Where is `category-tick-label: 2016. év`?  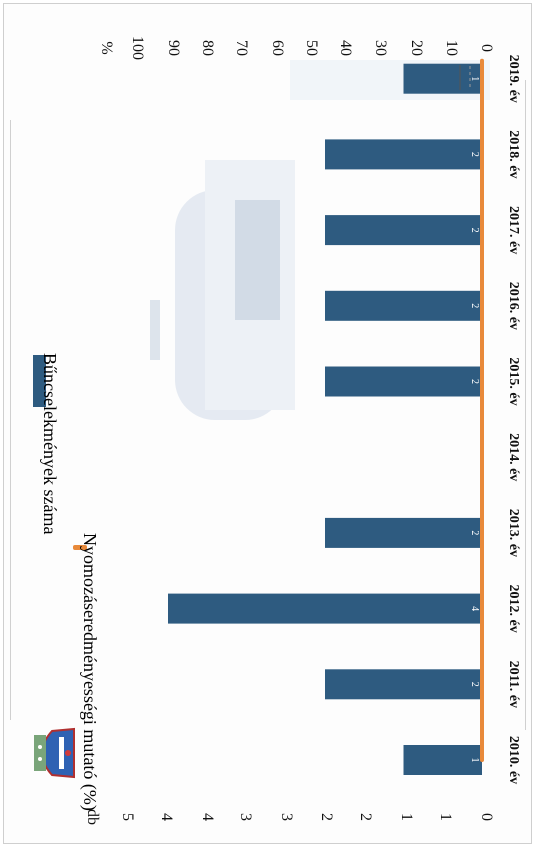
category-tick-label: 2016. év is located at coordinates (513, 306).